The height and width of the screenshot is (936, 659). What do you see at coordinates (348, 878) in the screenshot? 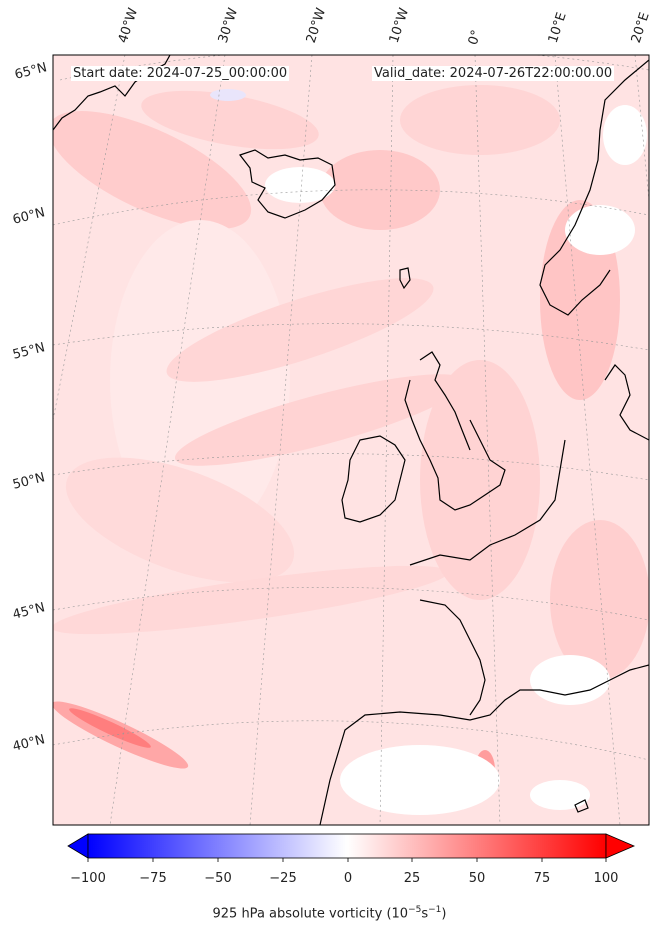
I see `colorbar-tick-label: 0` at bounding box center [348, 878].